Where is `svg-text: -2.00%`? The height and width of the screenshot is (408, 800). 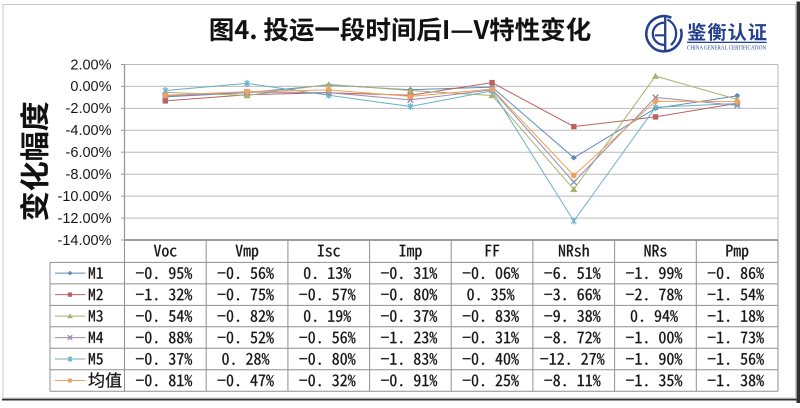
svg-text: -2.00% is located at coordinates (89, 109).